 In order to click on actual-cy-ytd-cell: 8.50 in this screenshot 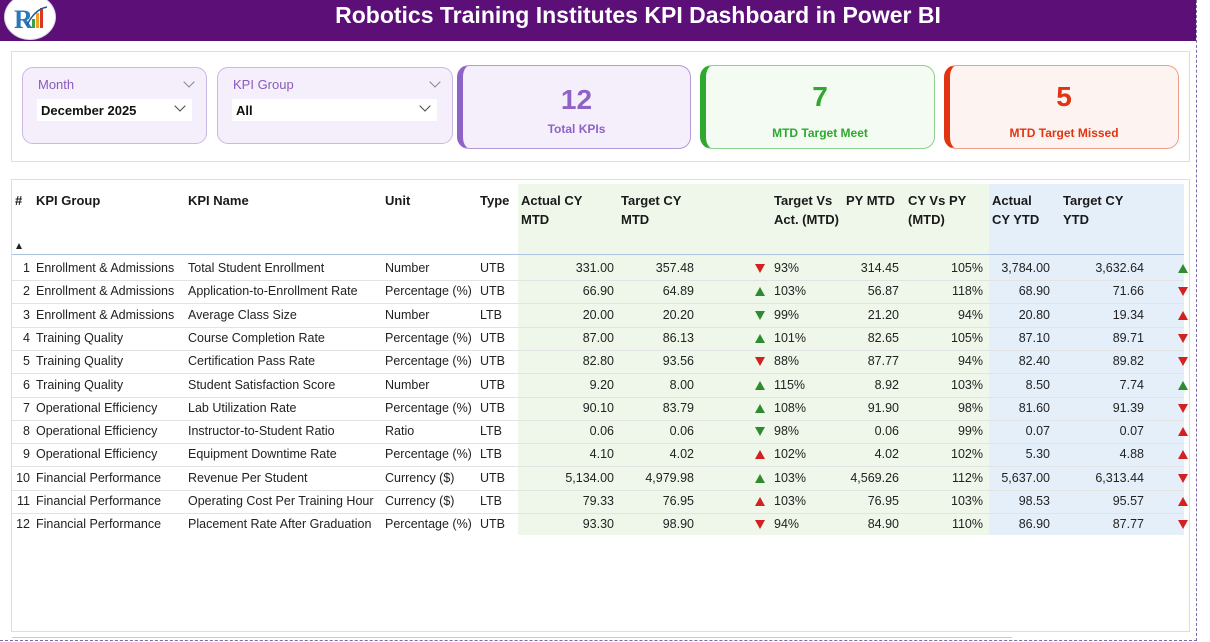, I will do `click(1037, 384)`.